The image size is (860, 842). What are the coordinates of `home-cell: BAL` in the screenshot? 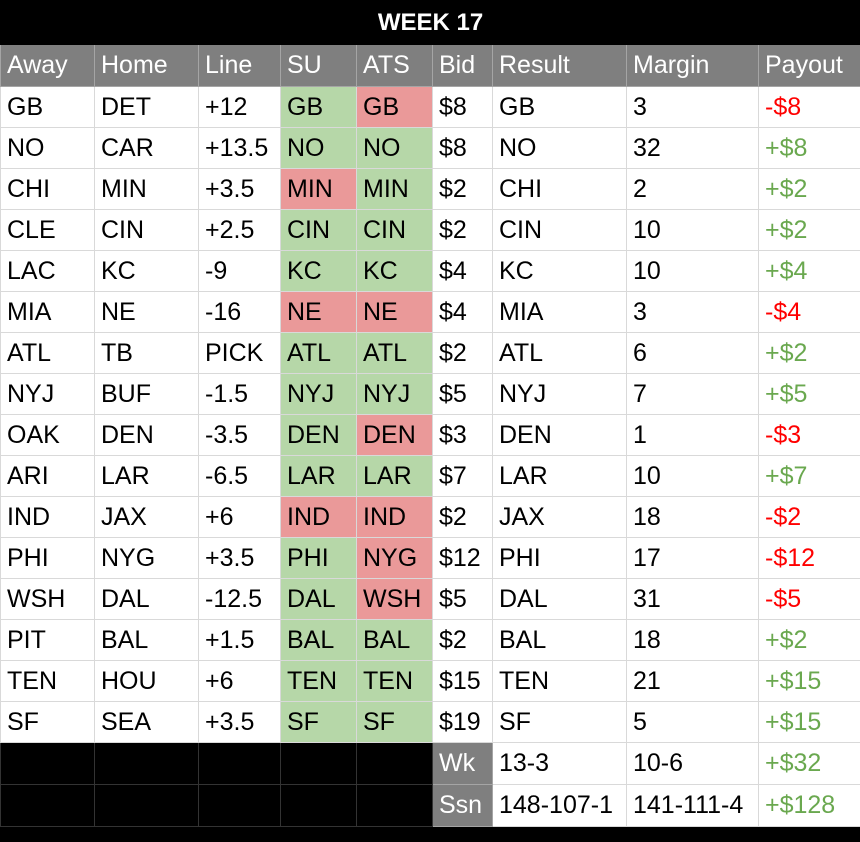 It's located at (146, 640).